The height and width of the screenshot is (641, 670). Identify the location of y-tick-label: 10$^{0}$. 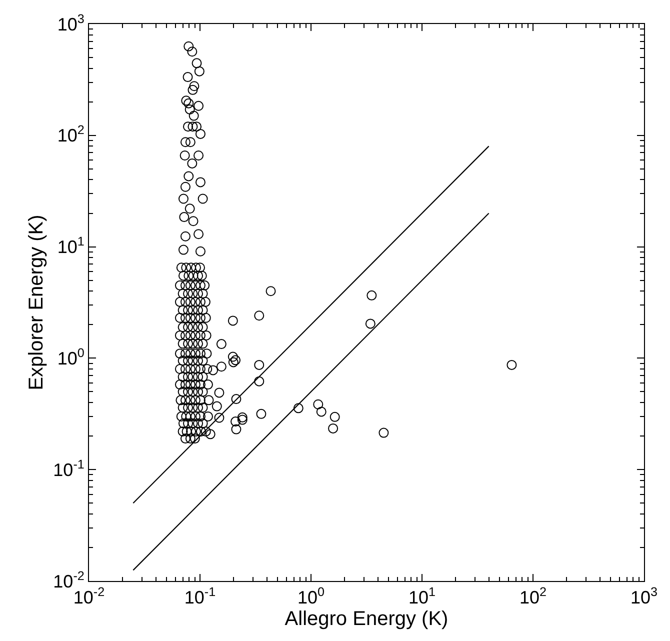
(70, 357).